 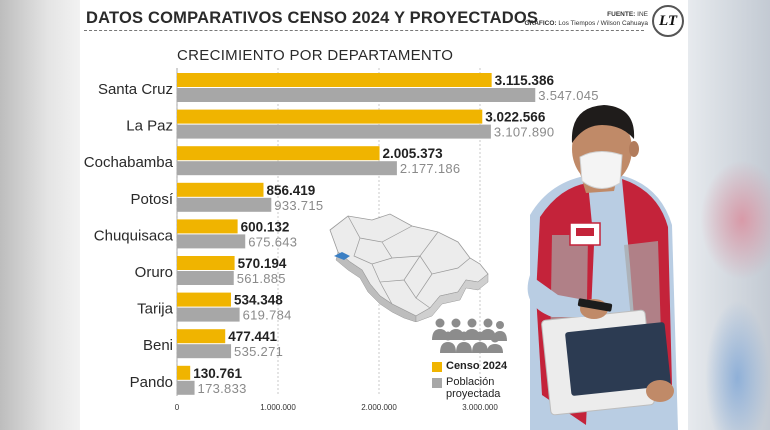 I want to click on legend-label-projected-1: Población, so click(x=470, y=382).